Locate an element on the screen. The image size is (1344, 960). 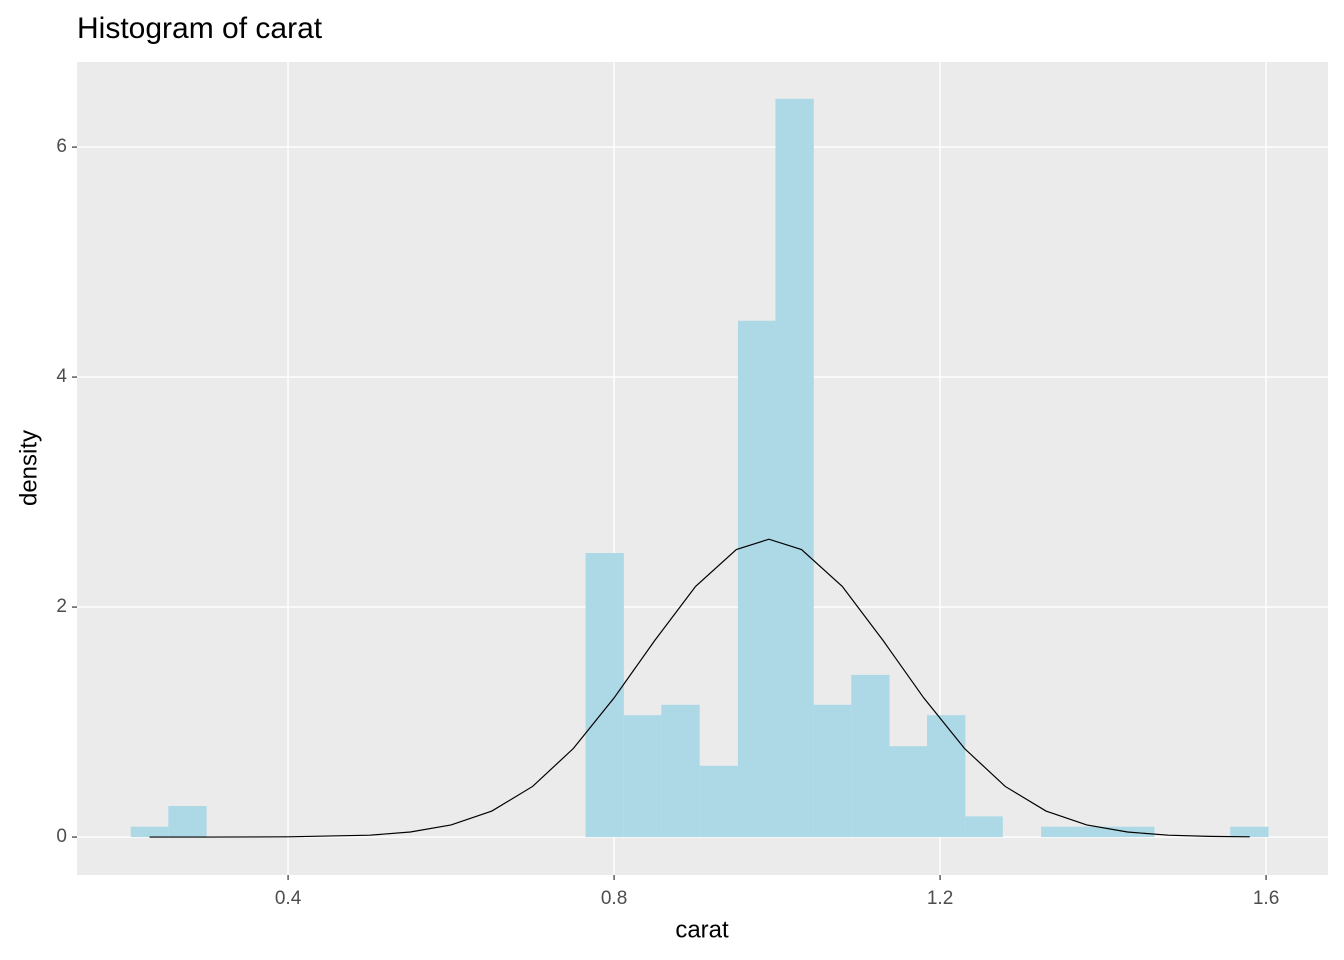
x-tick-label: 1.6 is located at coordinates (1266, 898).